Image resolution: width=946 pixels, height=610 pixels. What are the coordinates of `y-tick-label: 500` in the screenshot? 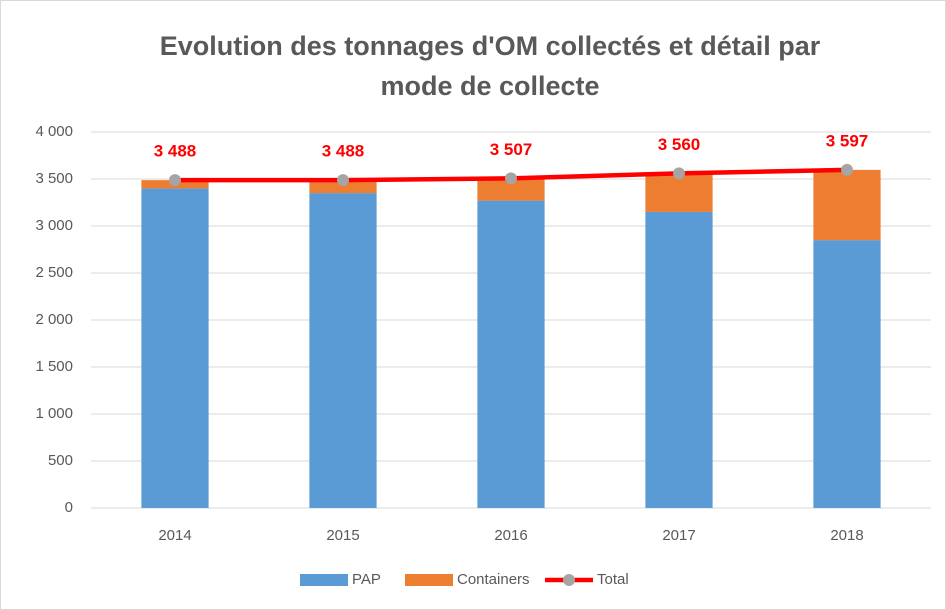 It's located at (60, 460).